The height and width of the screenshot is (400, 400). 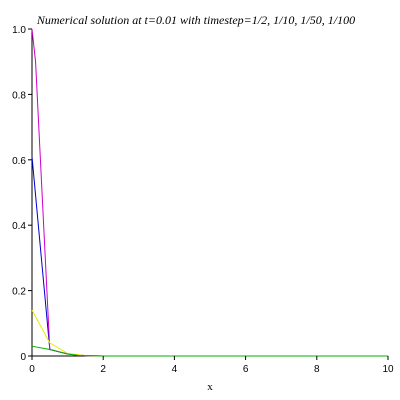 I want to click on y-tick-label: 0, so click(x=23, y=357).